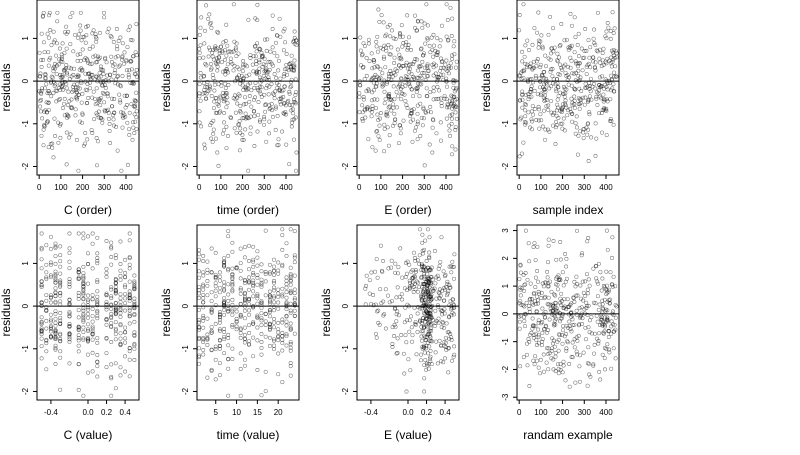 This screenshot has width=800, height=455. What do you see at coordinates (505, 166) in the screenshot?
I see `y-tick-label: -2` at bounding box center [505, 166].